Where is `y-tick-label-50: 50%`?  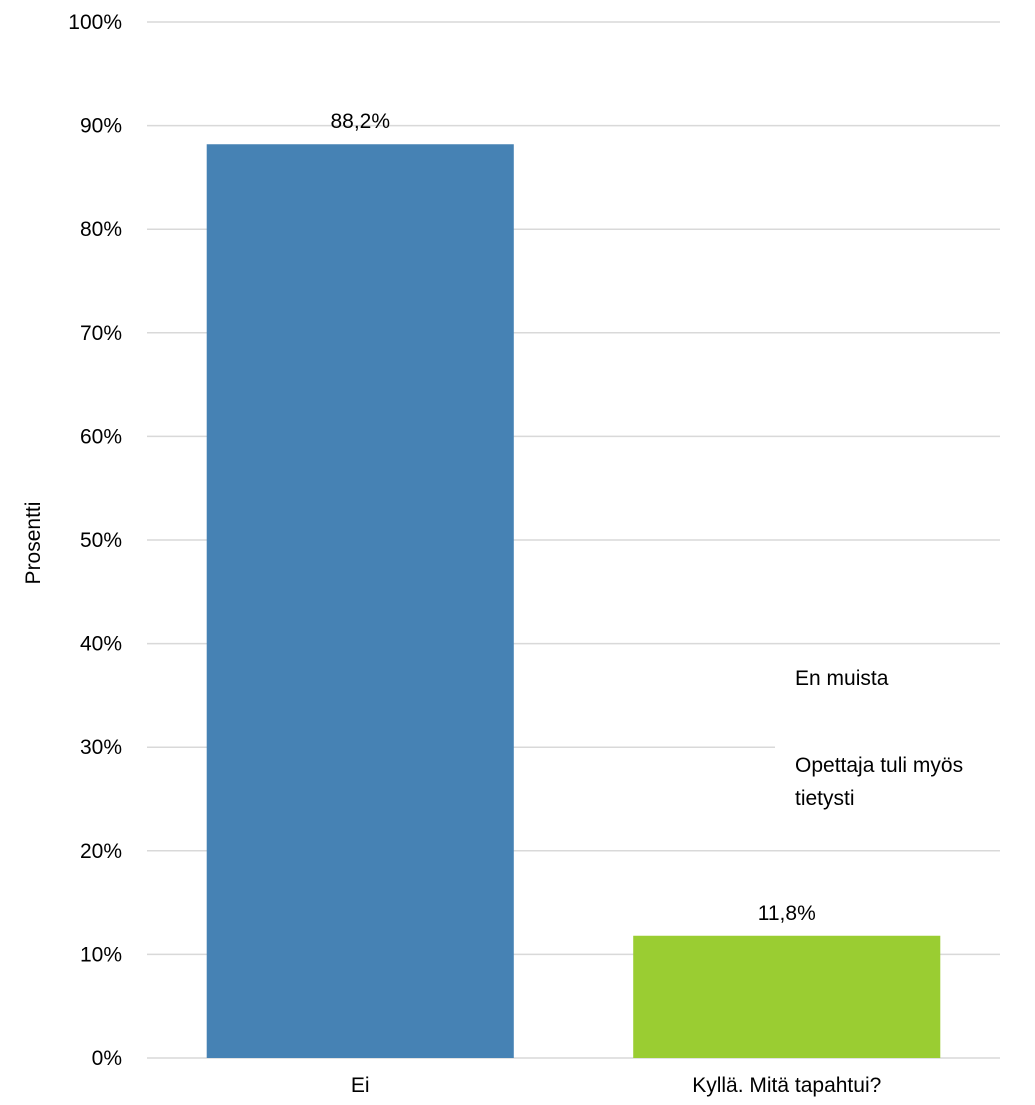 y-tick-label-50: 50% is located at coordinates (101, 540).